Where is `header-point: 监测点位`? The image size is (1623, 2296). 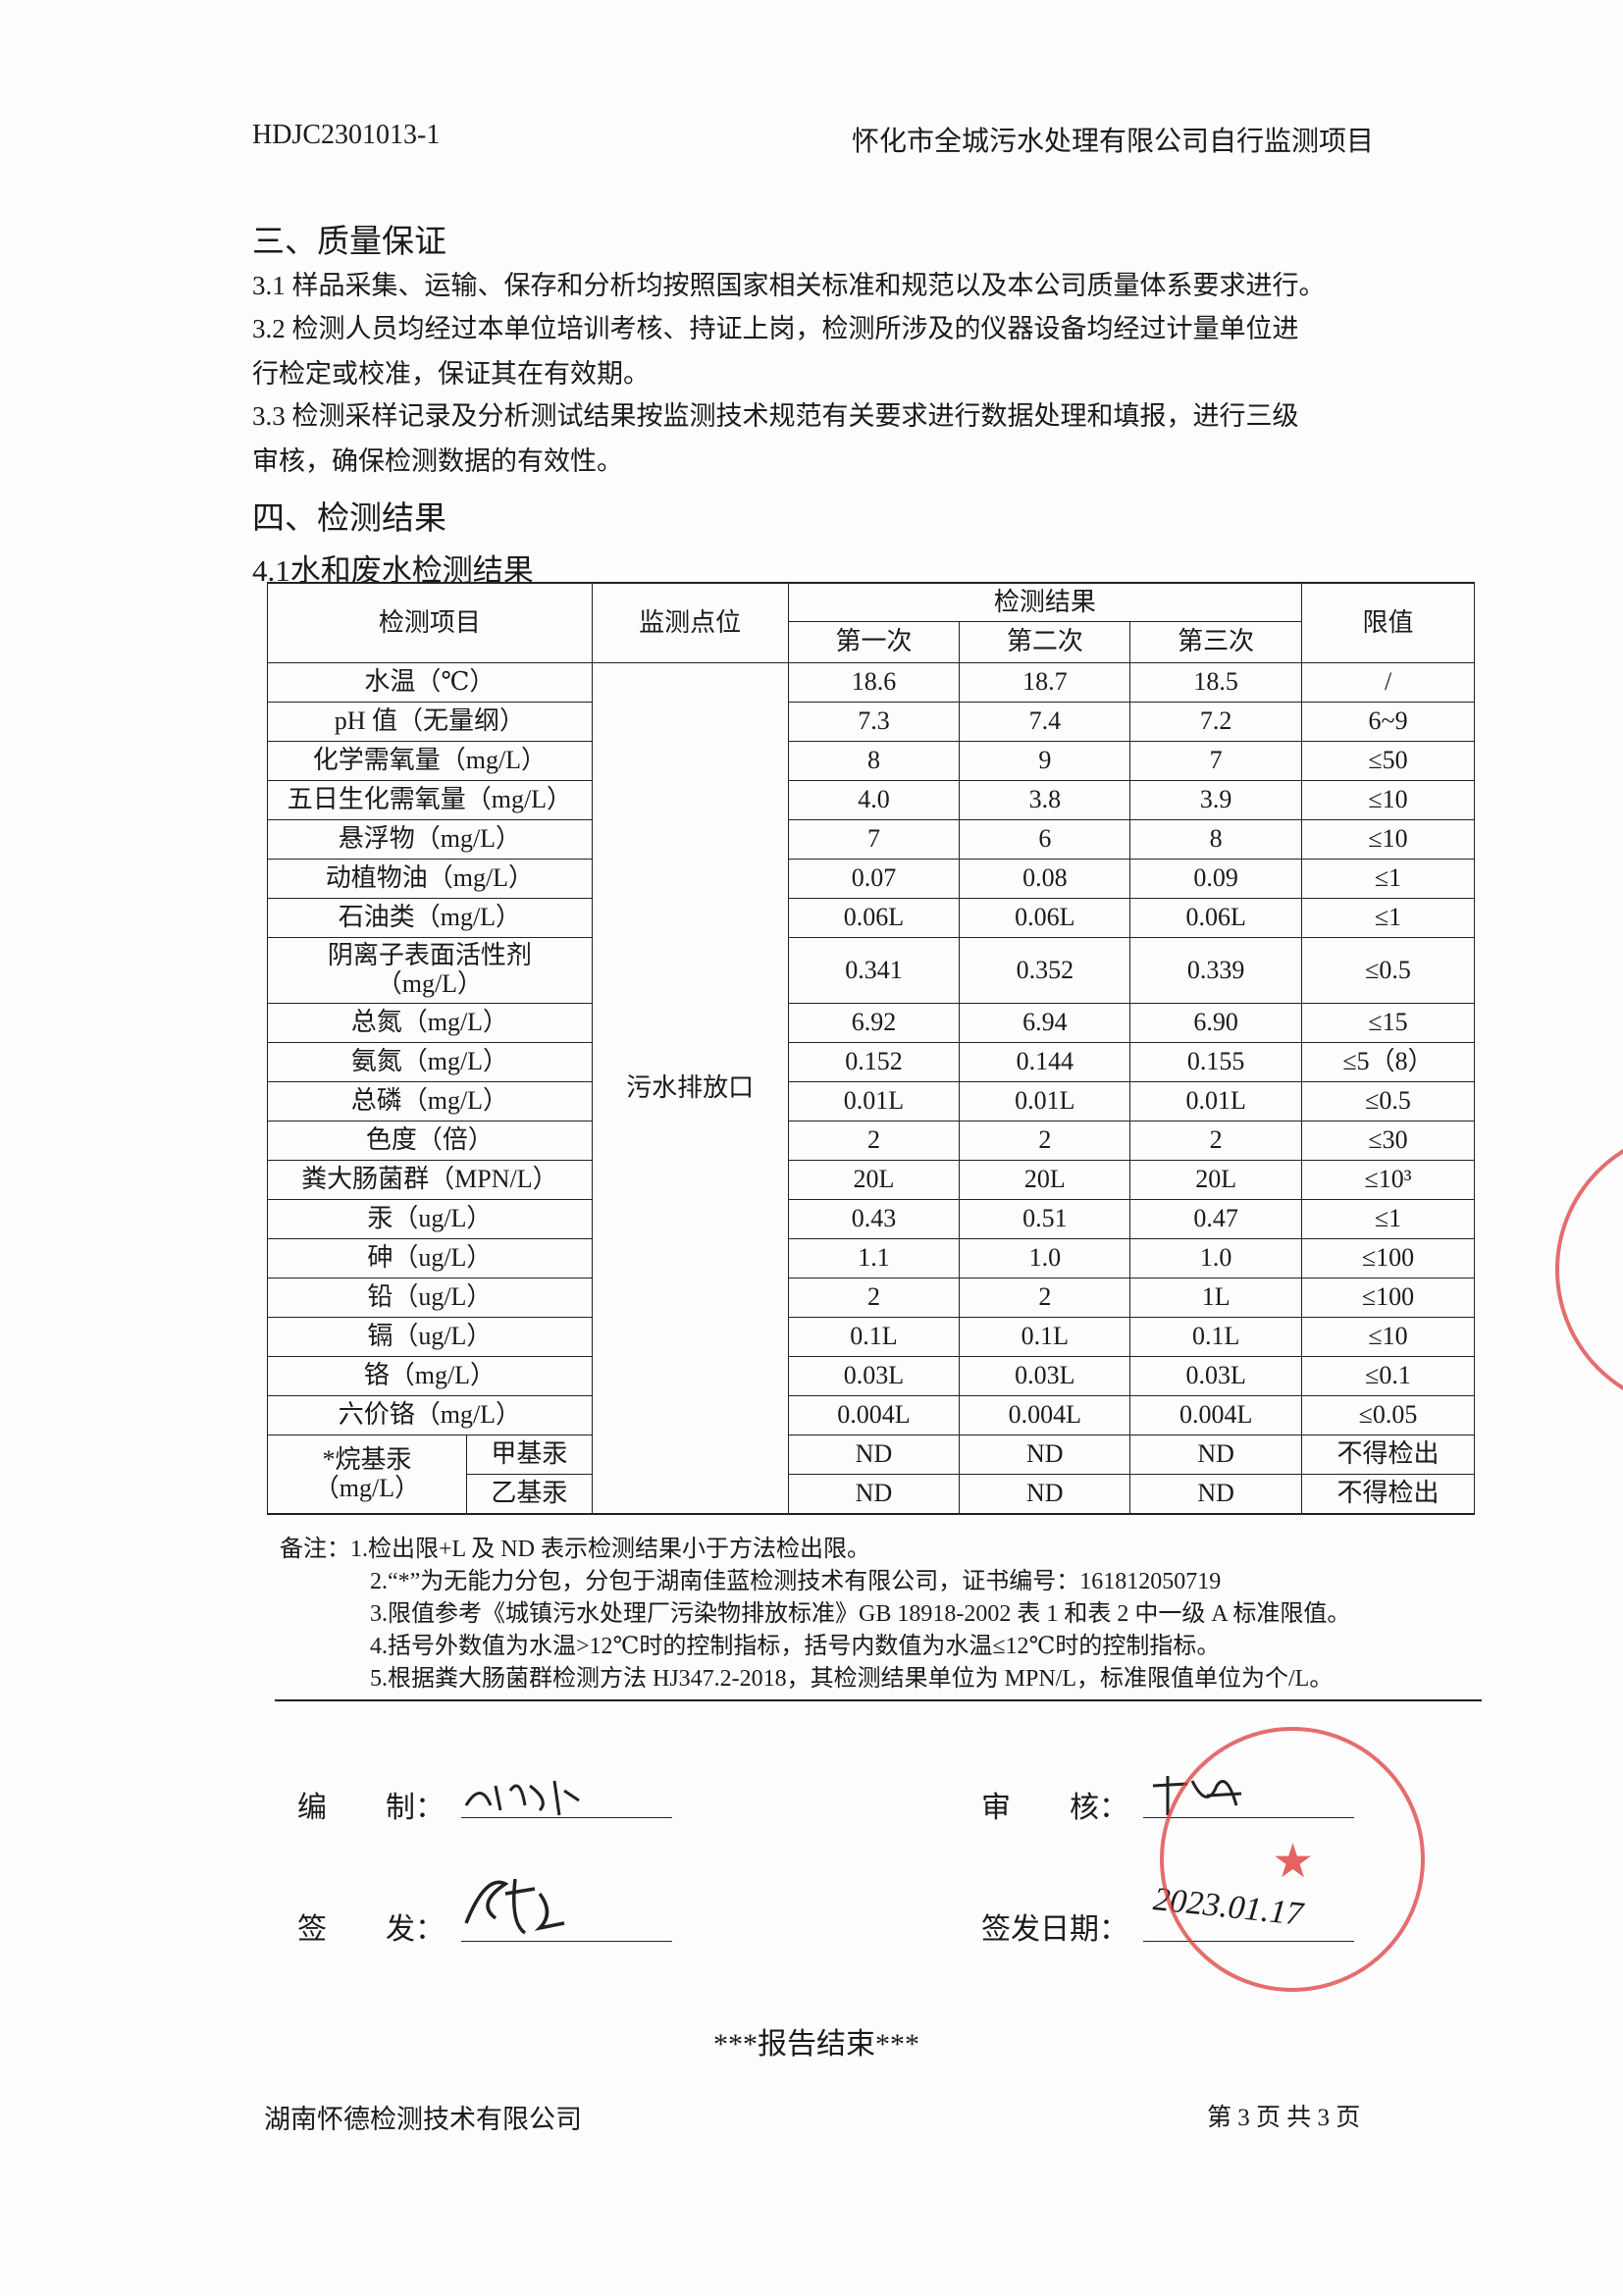
header-point: 监测点位 is located at coordinates (690, 622).